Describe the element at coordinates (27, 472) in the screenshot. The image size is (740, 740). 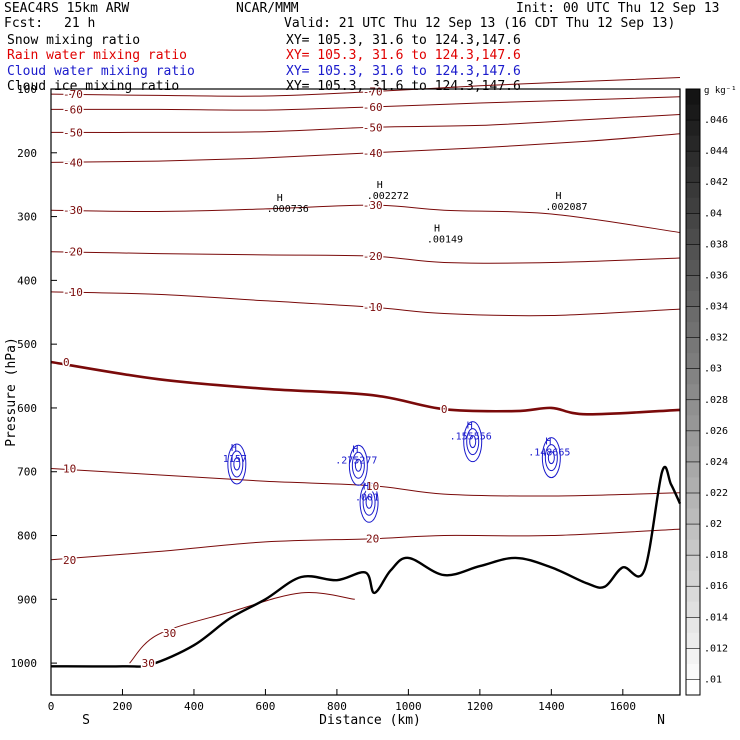
I see `y-tick-label: 700` at that location.